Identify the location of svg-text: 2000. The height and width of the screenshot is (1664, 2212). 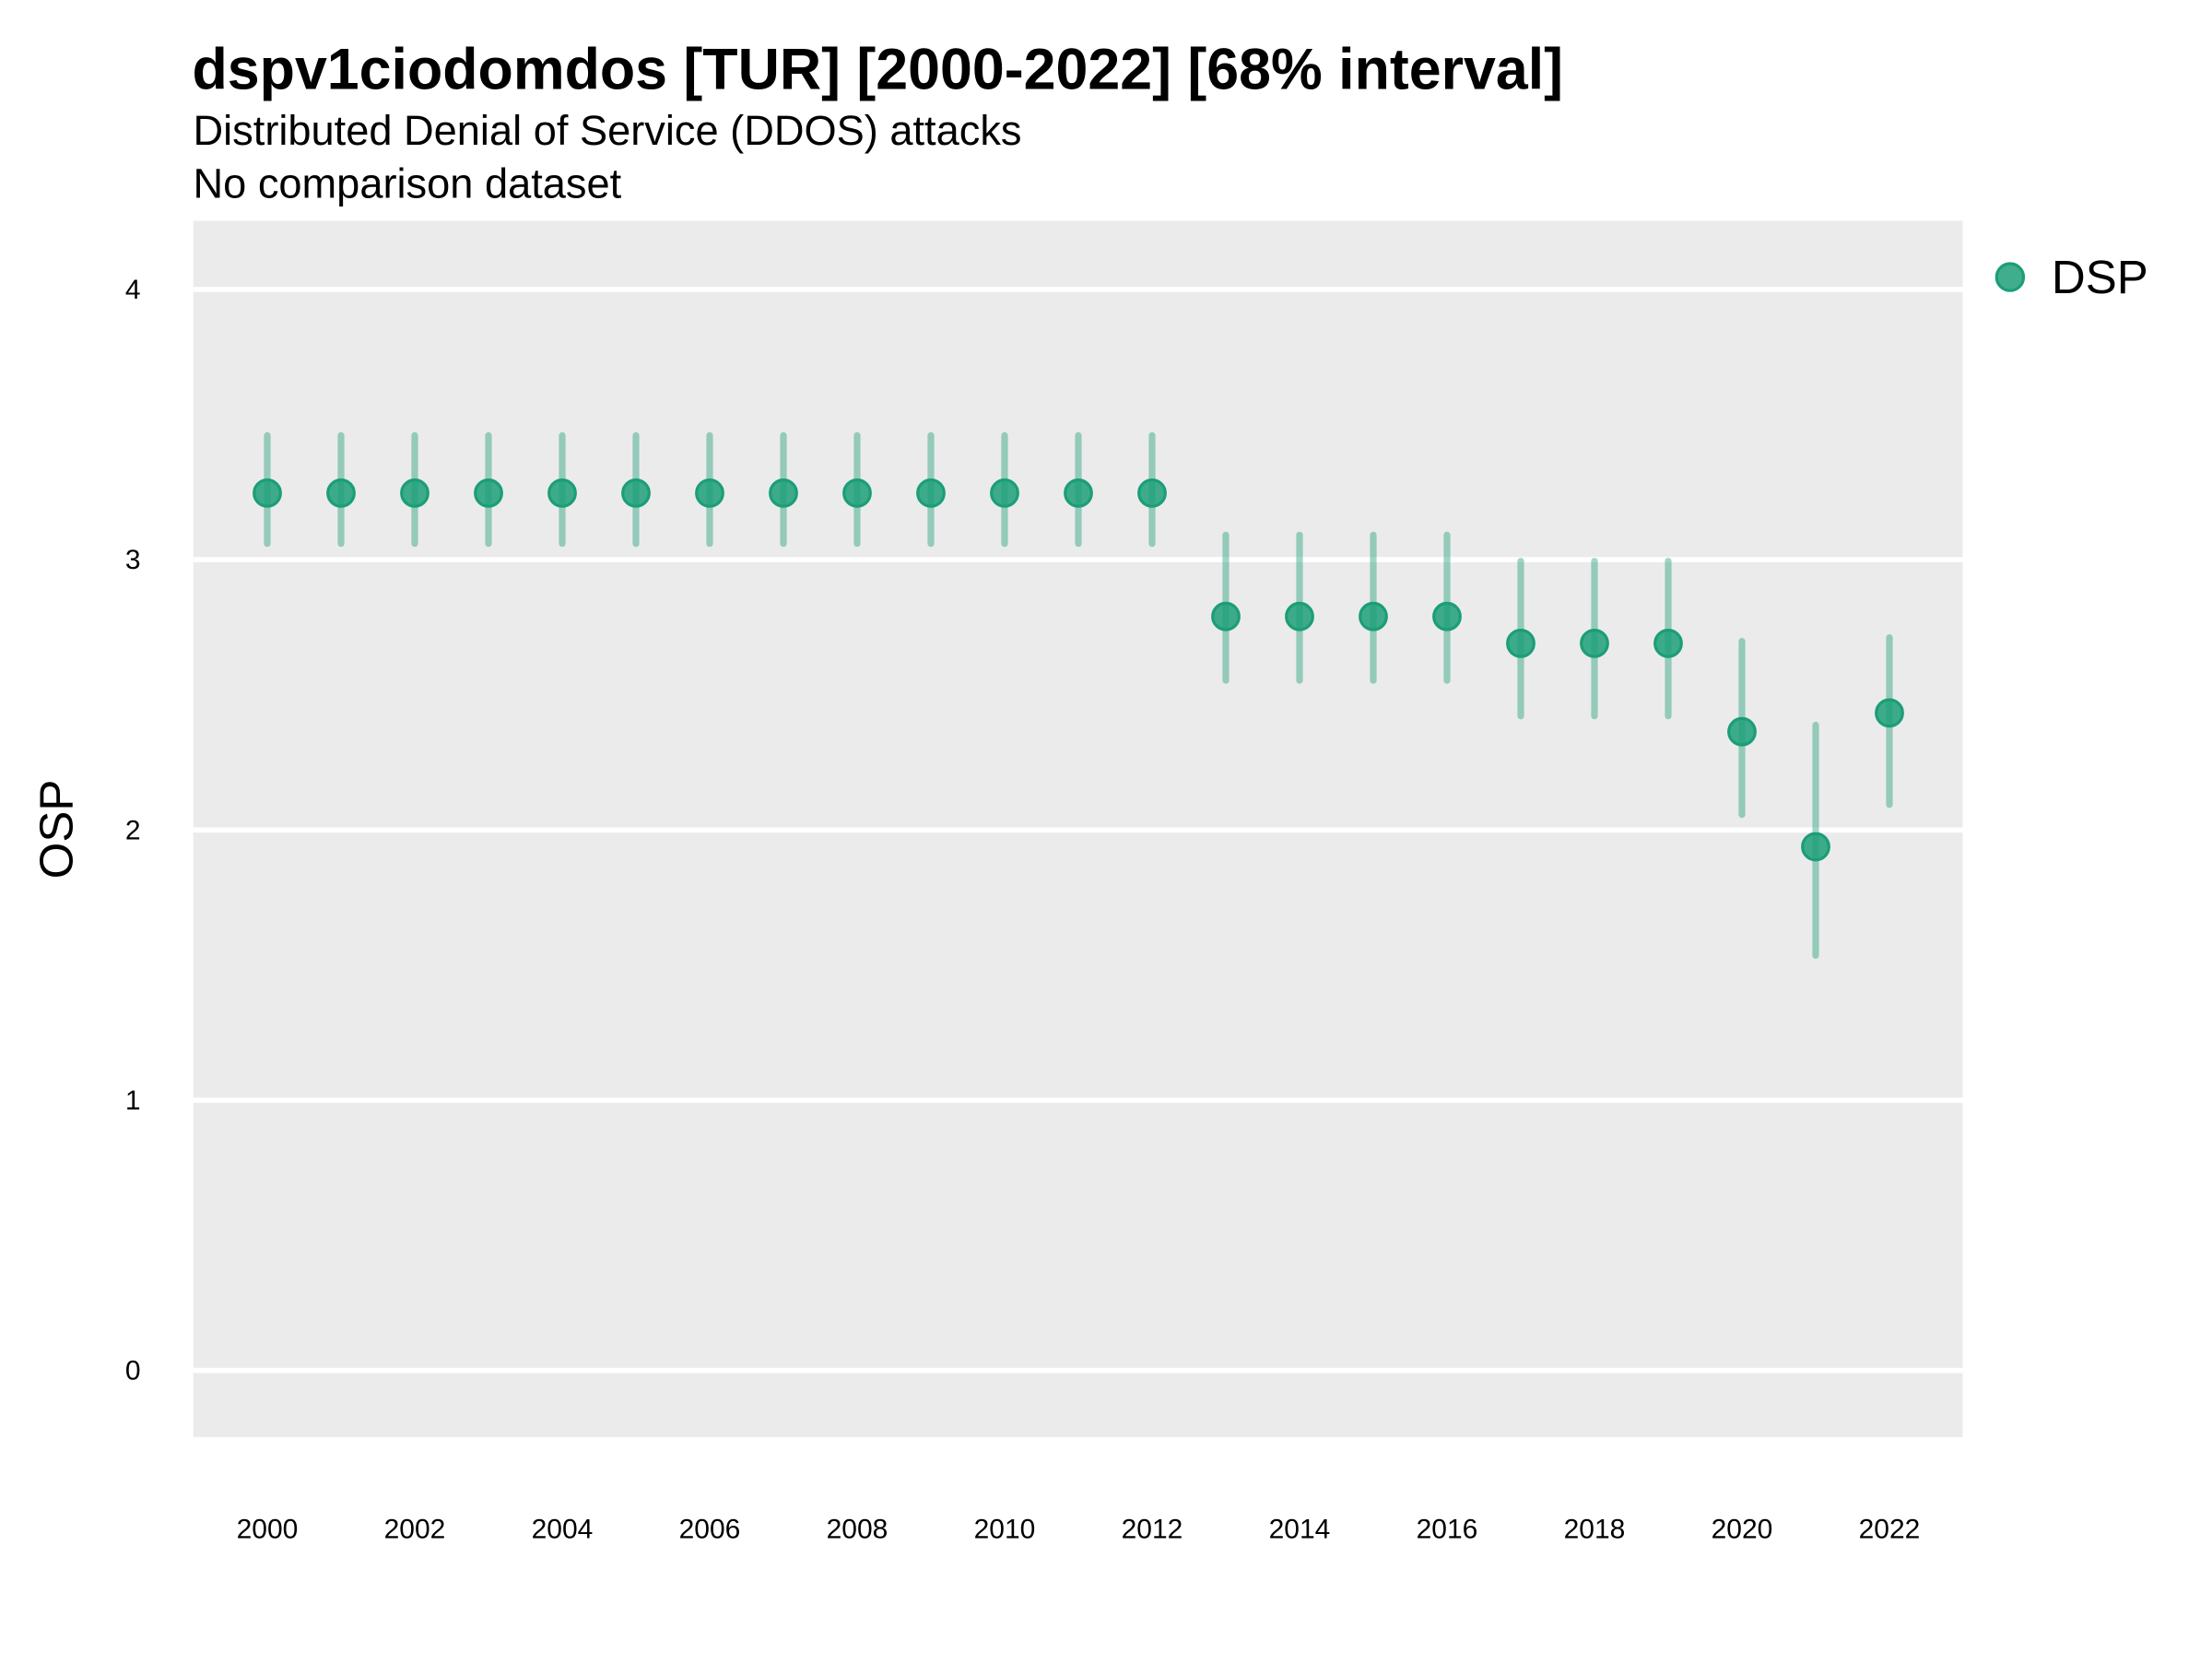
(268, 1530).